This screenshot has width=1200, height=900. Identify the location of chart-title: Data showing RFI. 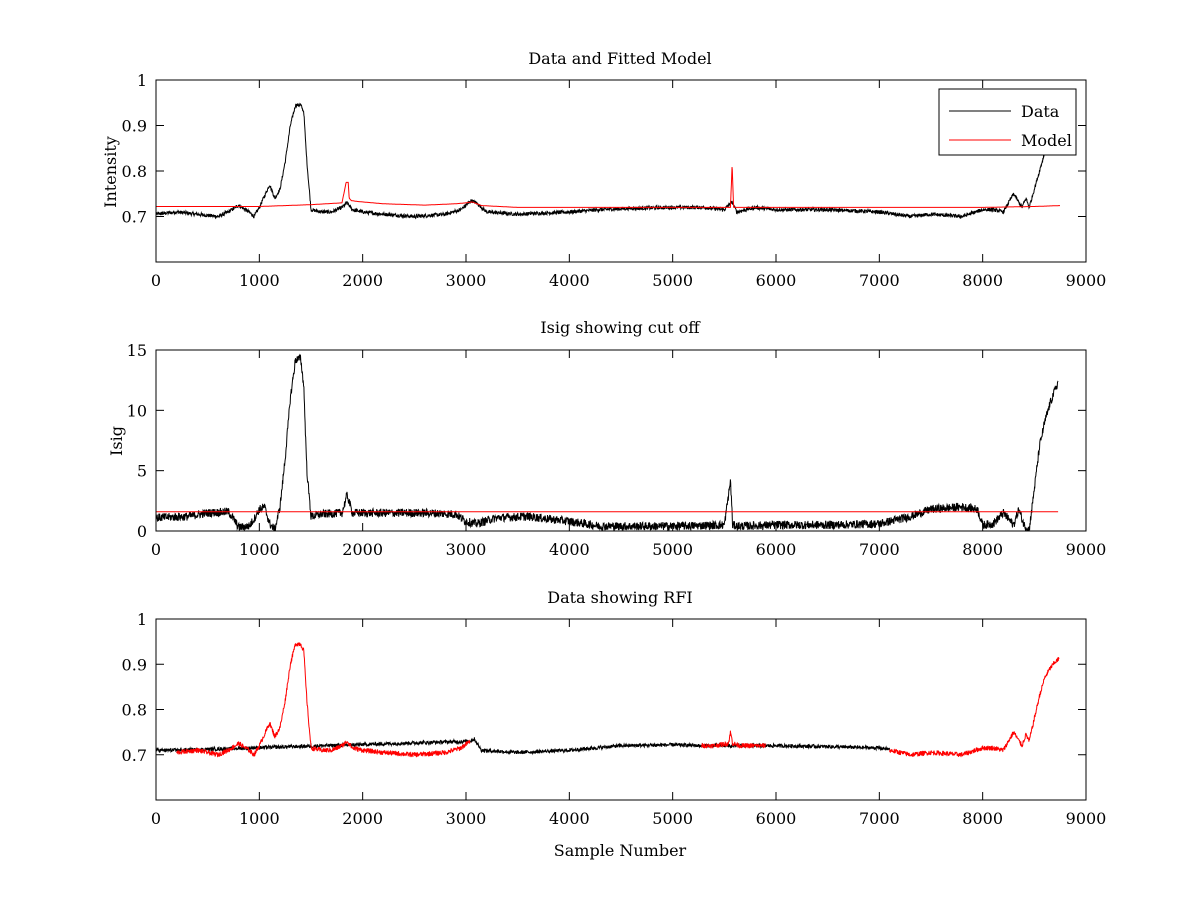
(619, 597).